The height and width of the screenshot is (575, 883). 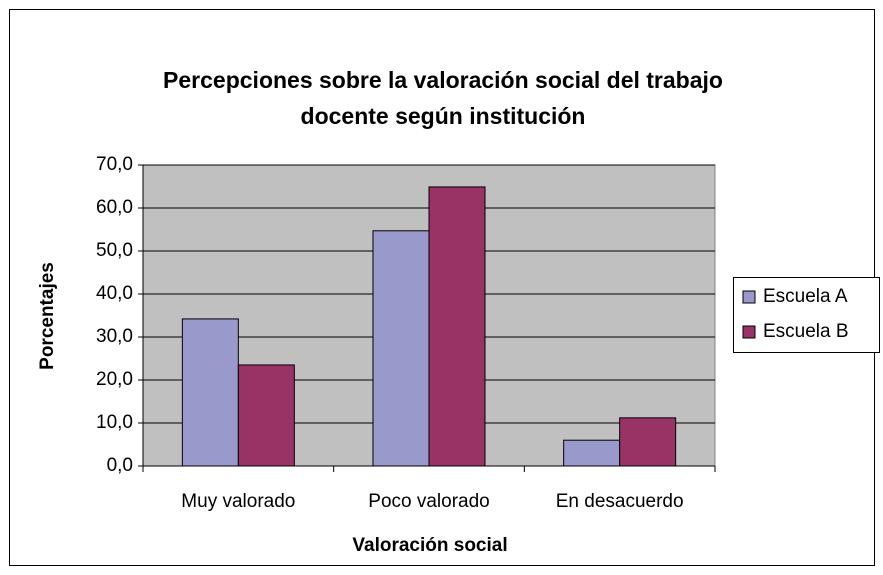 I want to click on x-tick-label: En desacuerdo, so click(x=620, y=501).